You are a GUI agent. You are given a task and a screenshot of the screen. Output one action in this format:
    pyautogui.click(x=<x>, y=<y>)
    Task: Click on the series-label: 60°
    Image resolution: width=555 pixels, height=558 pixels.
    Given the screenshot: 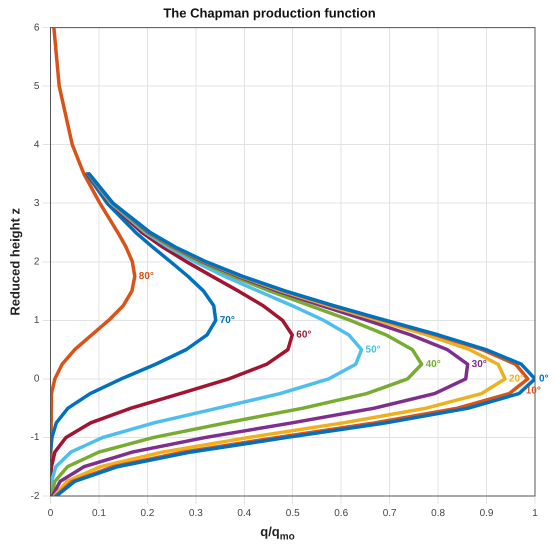 What is the action you would take?
    pyautogui.click(x=304, y=335)
    